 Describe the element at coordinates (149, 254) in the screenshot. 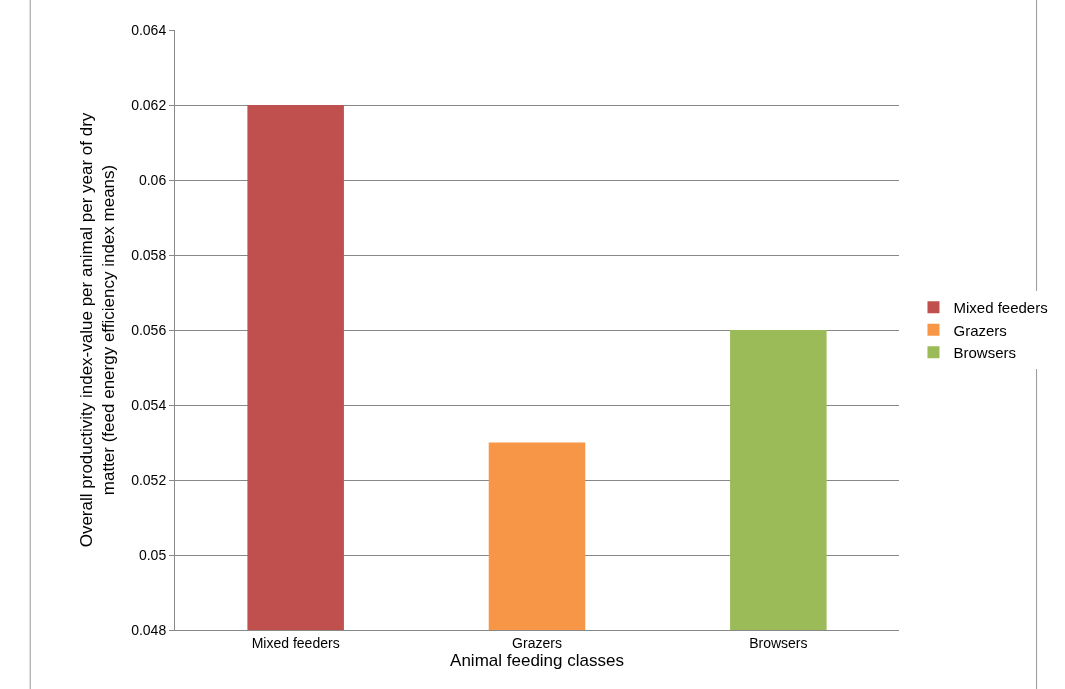

I see `y-tick-label: 0.058` at that location.